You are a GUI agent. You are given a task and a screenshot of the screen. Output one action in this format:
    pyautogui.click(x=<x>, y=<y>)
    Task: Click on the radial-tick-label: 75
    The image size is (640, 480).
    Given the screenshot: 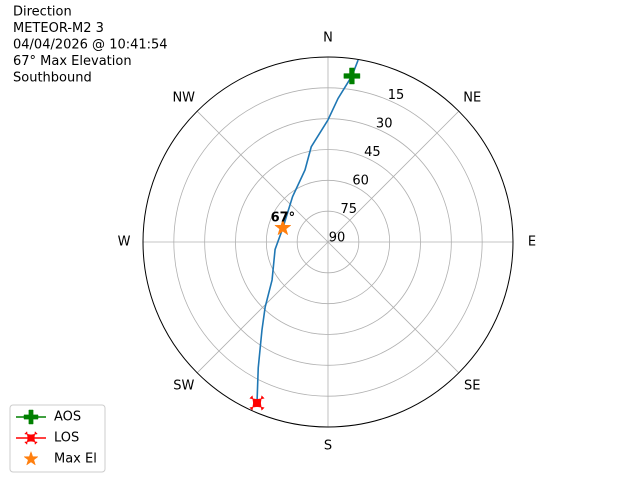 What is the action you would take?
    pyautogui.click(x=349, y=209)
    